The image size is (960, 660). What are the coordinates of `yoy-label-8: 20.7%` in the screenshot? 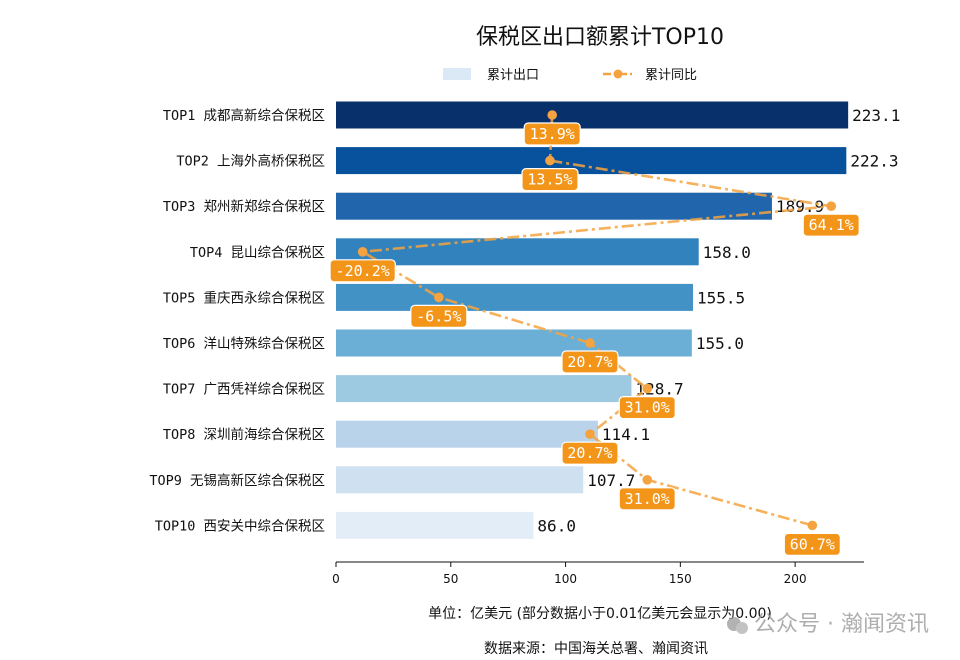 It's located at (589, 453).